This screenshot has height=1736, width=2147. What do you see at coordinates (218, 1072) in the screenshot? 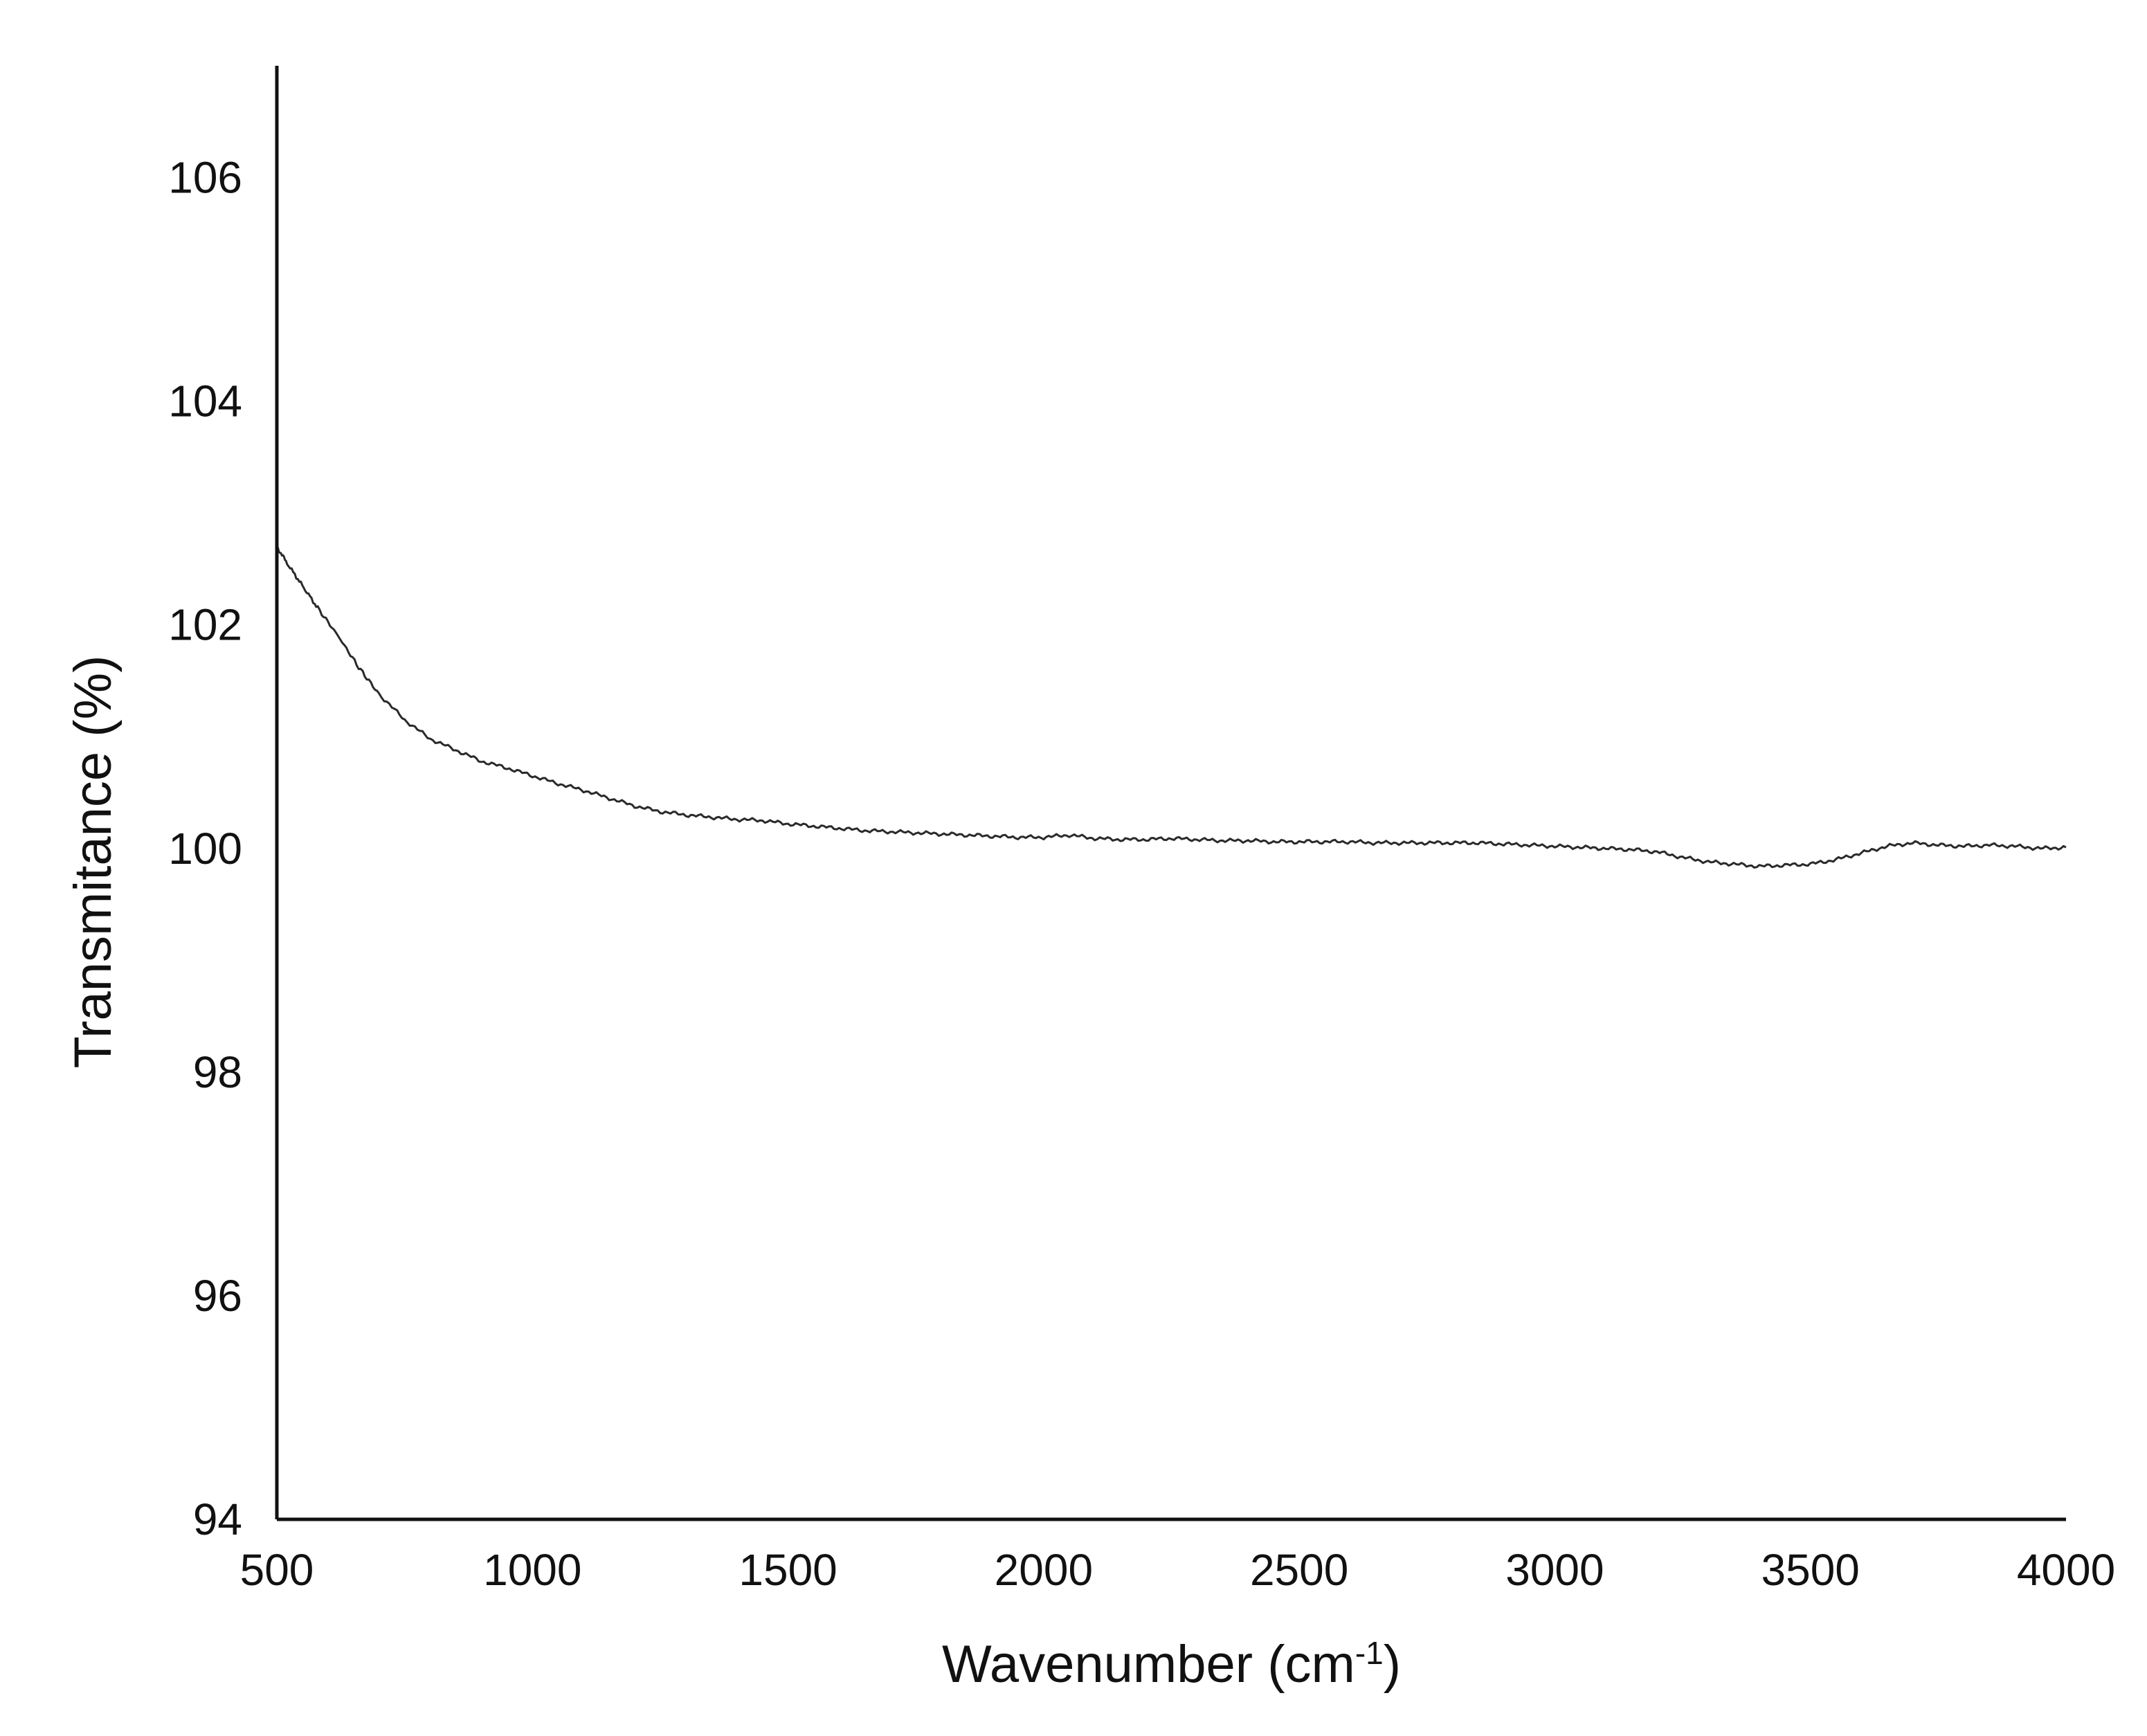
I see `y-tick-label: 98` at bounding box center [218, 1072].